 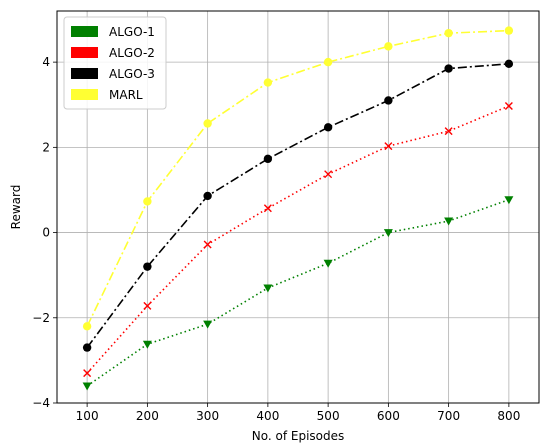 What do you see at coordinates (46, 147) in the screenshot?
I see `y-tick-label: 2` at bounding box center [46, 147].